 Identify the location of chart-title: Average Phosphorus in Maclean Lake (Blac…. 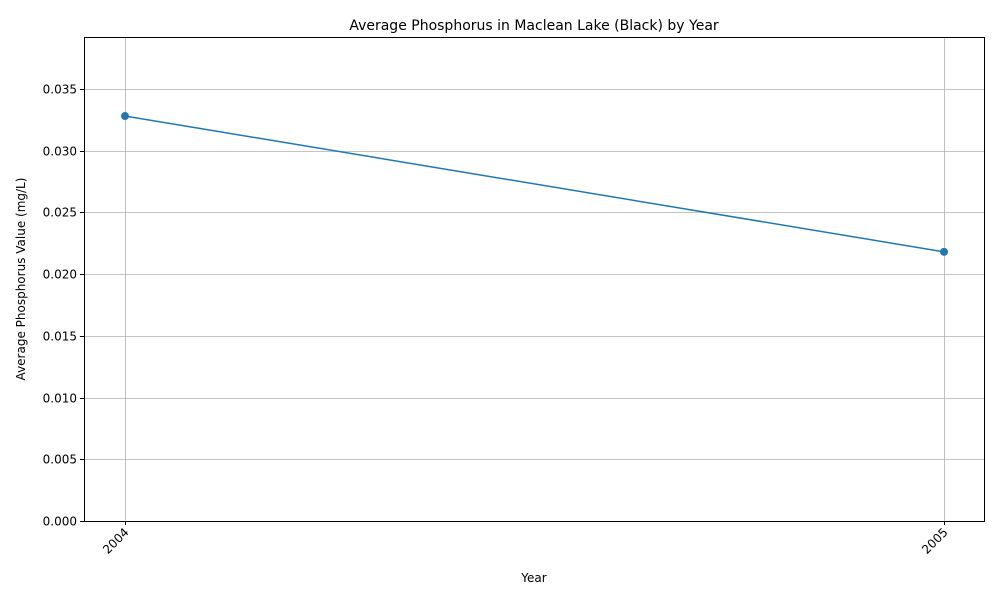
(534, 26).